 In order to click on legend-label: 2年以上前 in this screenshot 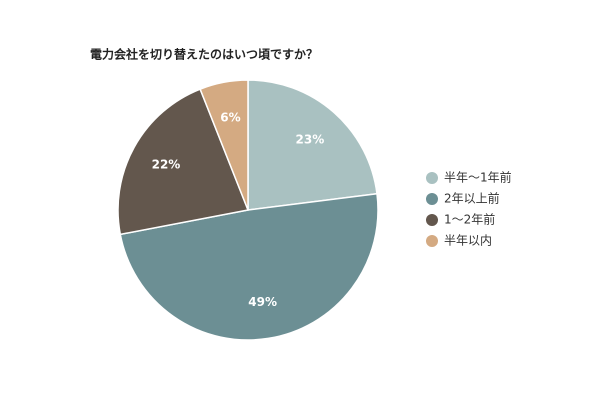, I will do `click(472, 198)`.